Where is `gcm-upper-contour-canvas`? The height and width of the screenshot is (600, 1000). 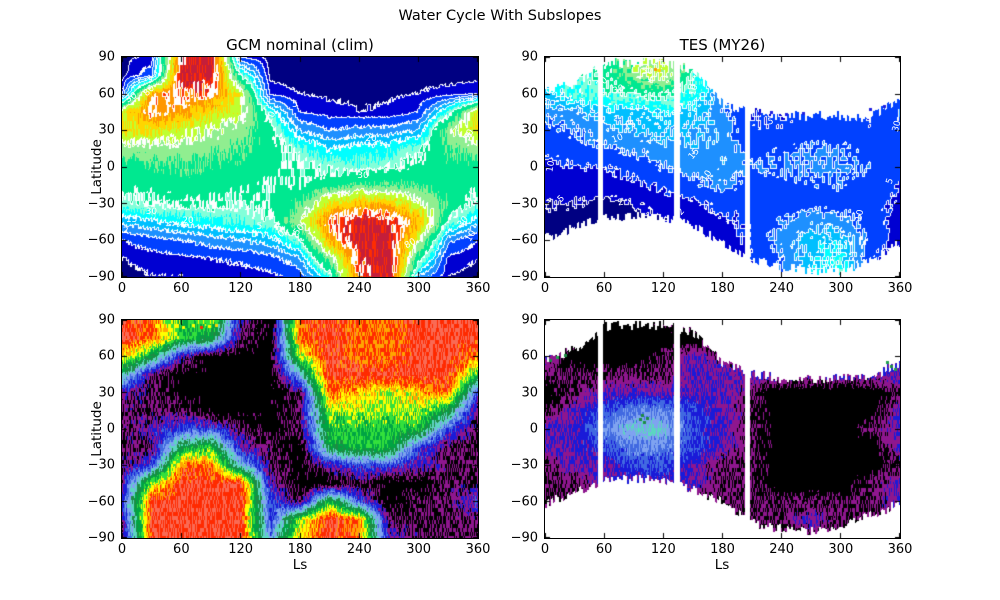 gcm-upper-contour-canvas is located at coordinates (300, 167).